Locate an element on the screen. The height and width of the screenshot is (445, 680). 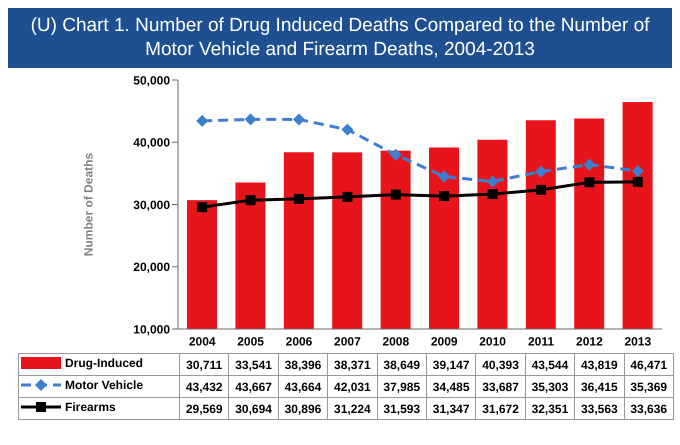
data-label: 34,485 is located at coordinates (451, 387).